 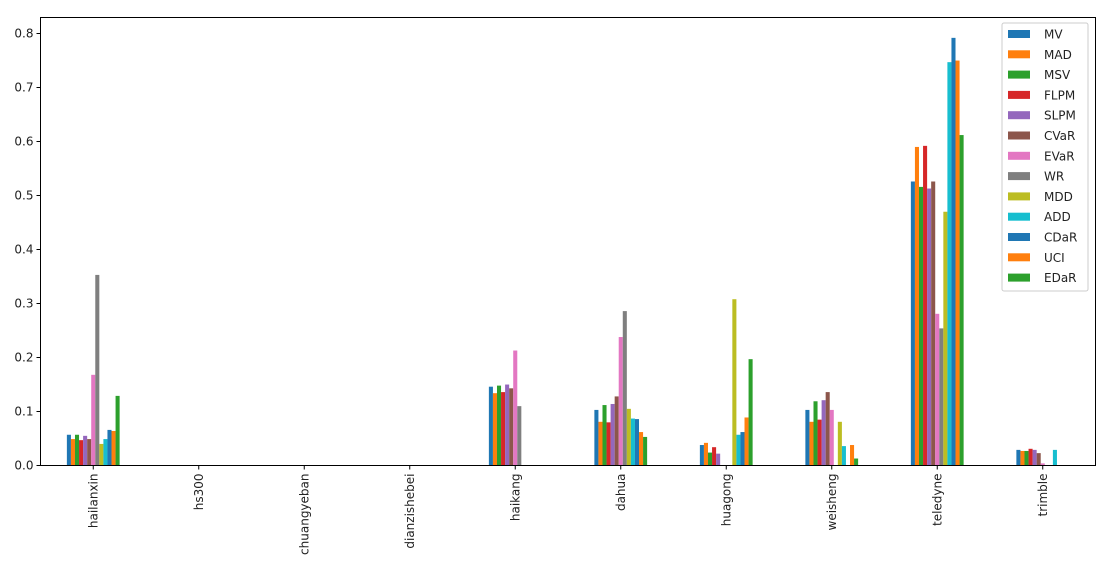 What do you see at coordinates (515, 498) in the screenshot?
I see `x-tick-label: haikang` at bounding box center [515, 498].